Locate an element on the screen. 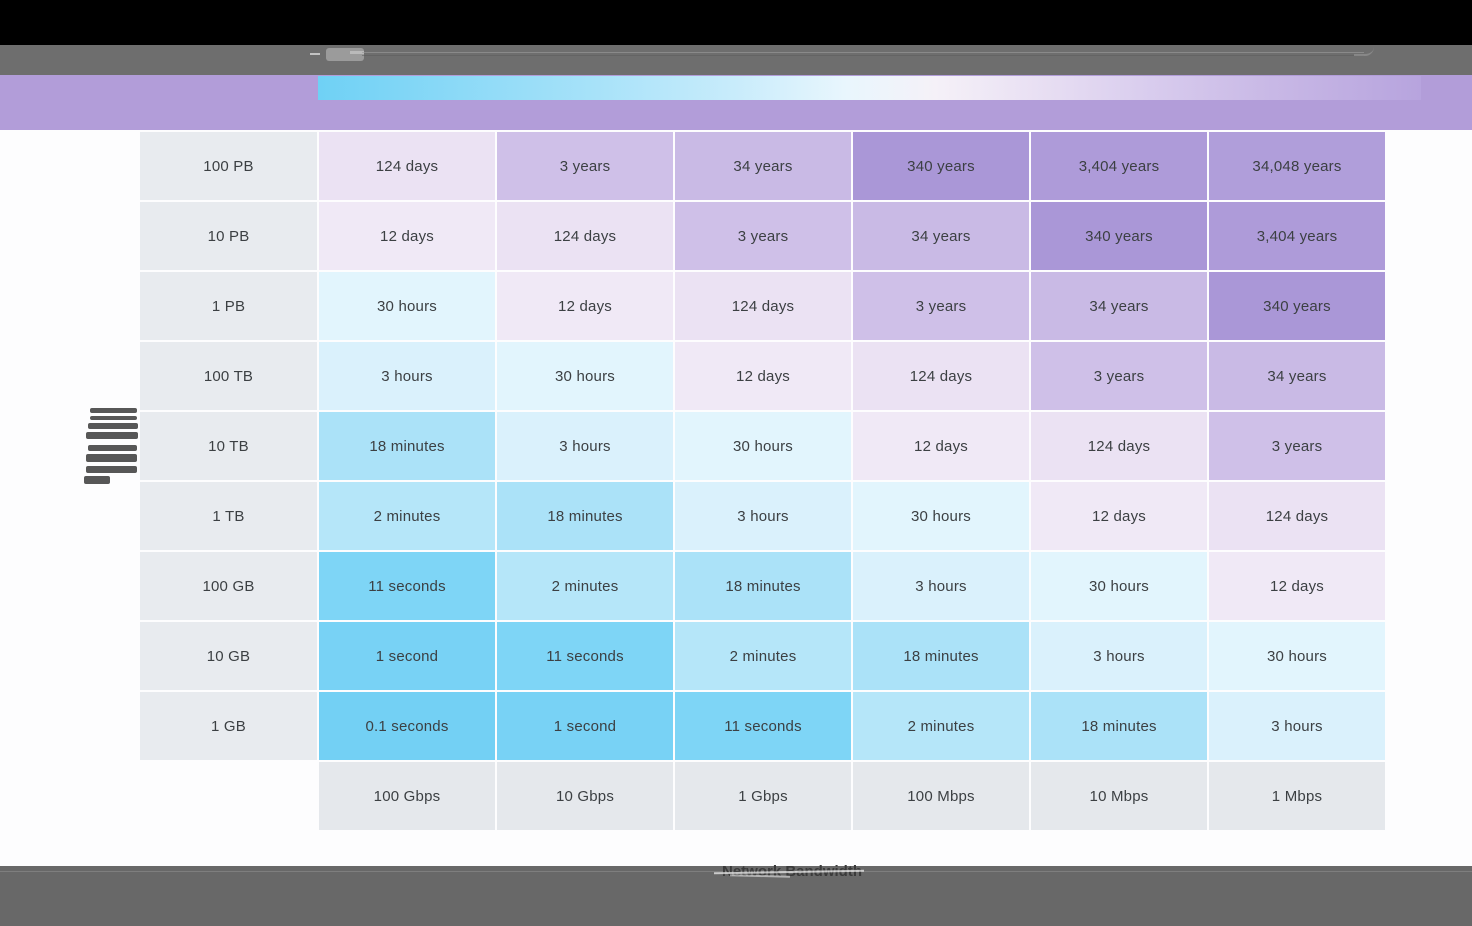  top-black-bar is located at coordinates (736, 22).